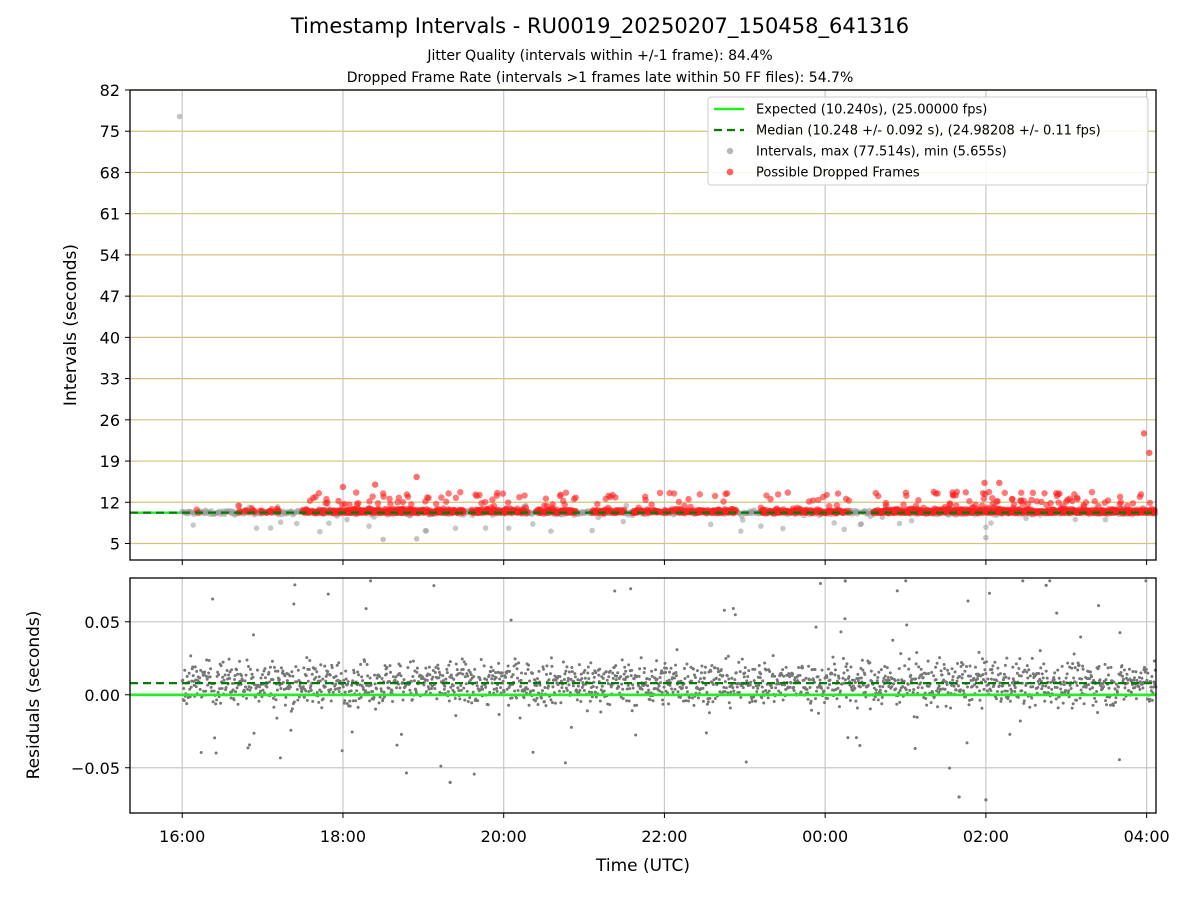 The image size is (1200, 900). I want to click on x-axis-label: Time (UTC), so click(642, 866).